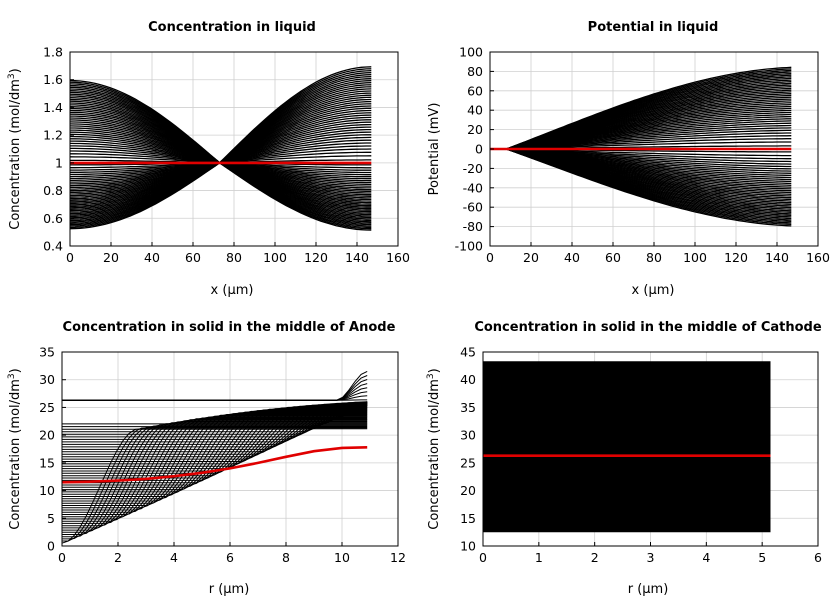 The image size is (840, 600). Describe the element at coordinates (286, 557) in the screenshot. I see `x-tick-label: 8` at that location.